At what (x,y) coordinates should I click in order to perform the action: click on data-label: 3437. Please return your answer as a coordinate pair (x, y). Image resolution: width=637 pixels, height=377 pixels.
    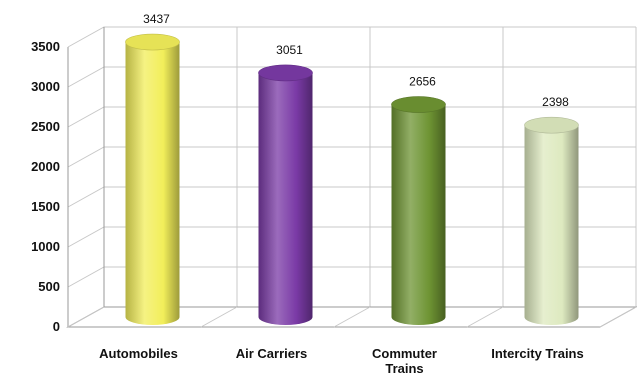
    Looking at the image, I should click on (156, 19).